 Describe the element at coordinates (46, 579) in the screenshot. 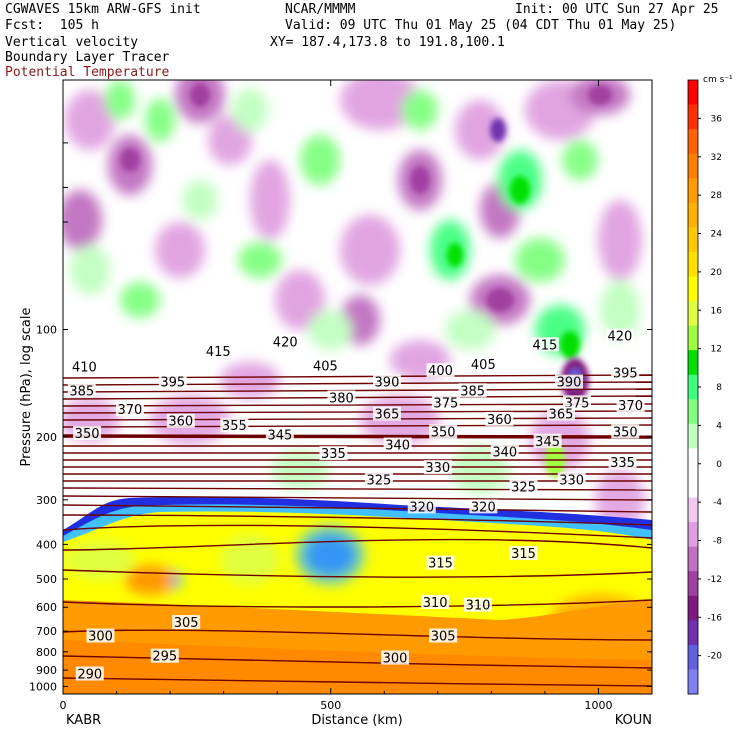

I see `y-tick-label: 500` at that location.